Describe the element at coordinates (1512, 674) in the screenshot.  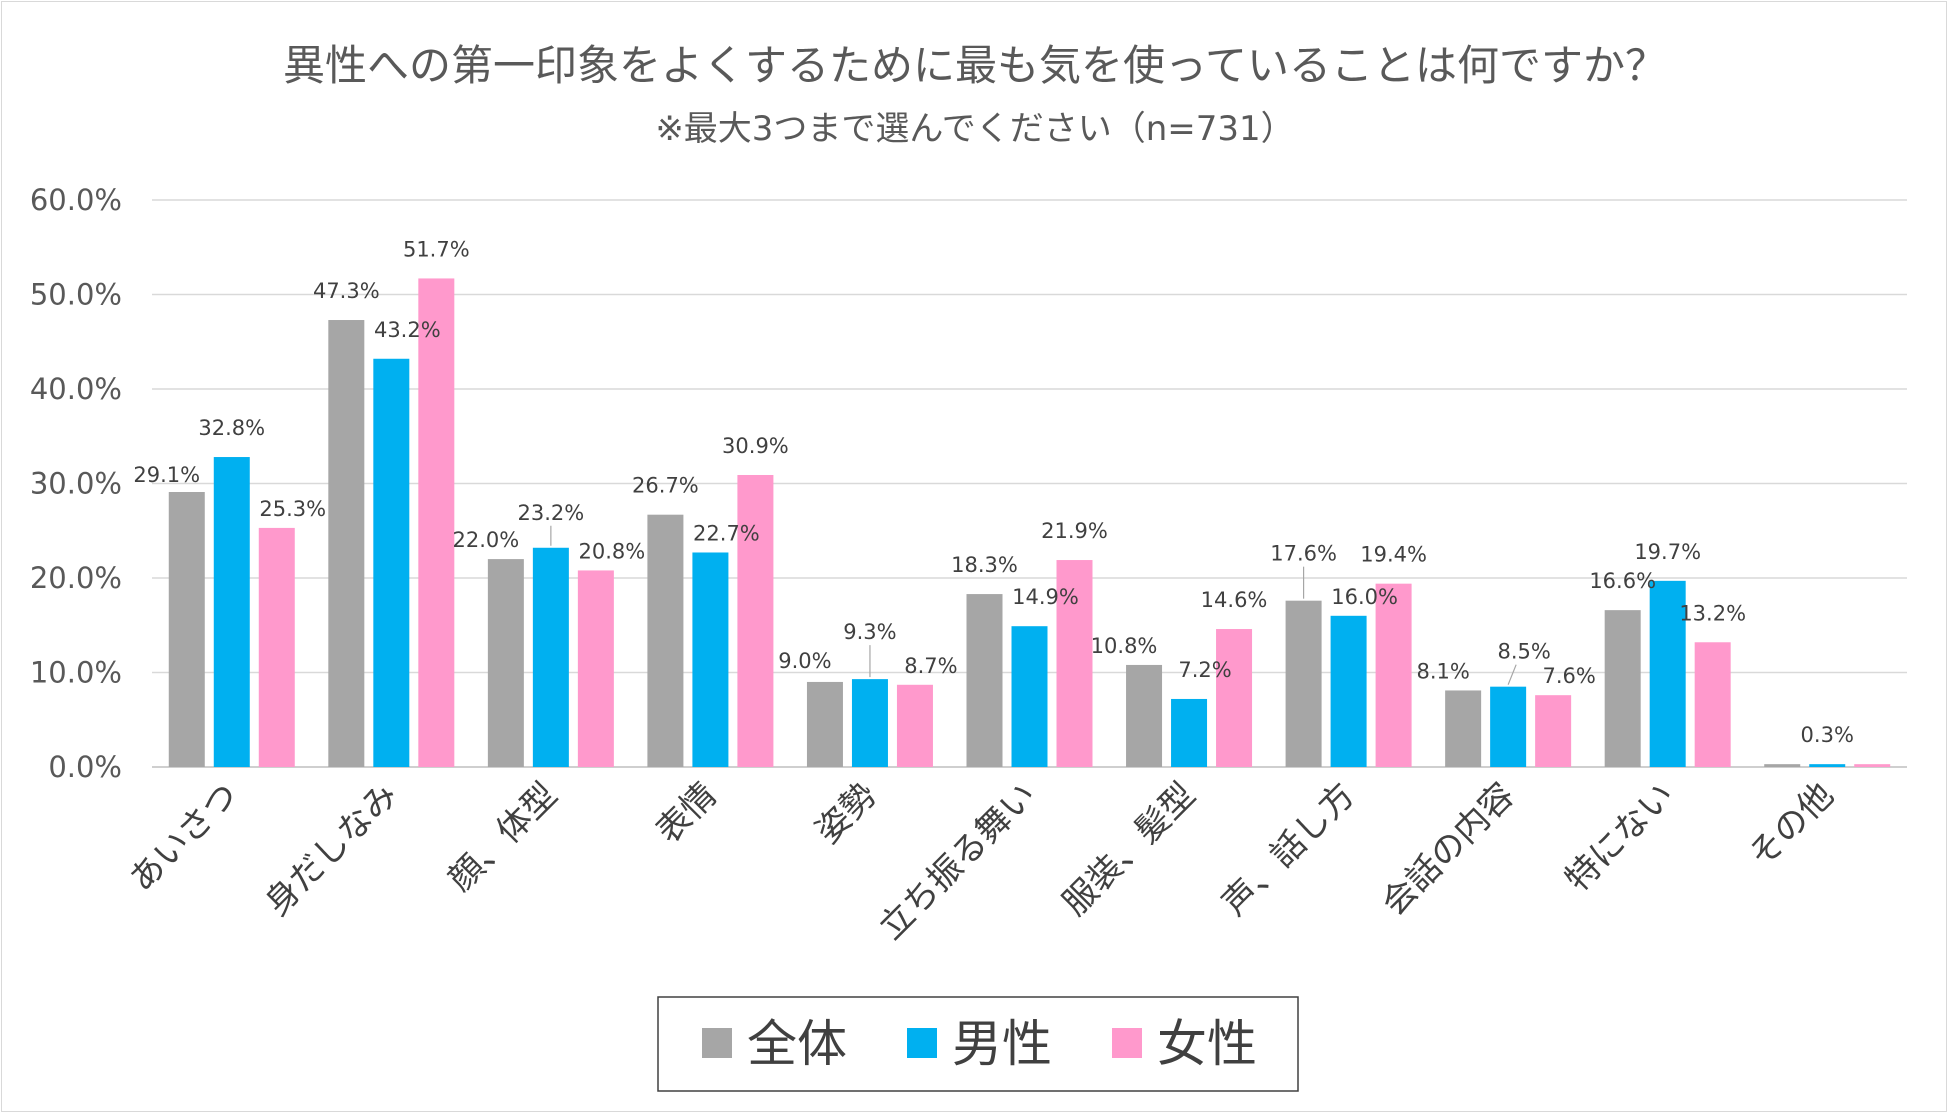
I see `leader-line` at that location.